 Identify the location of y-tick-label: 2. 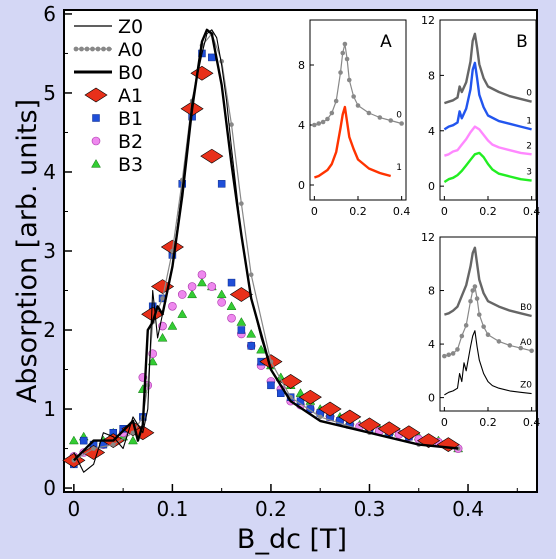
(49, 330).